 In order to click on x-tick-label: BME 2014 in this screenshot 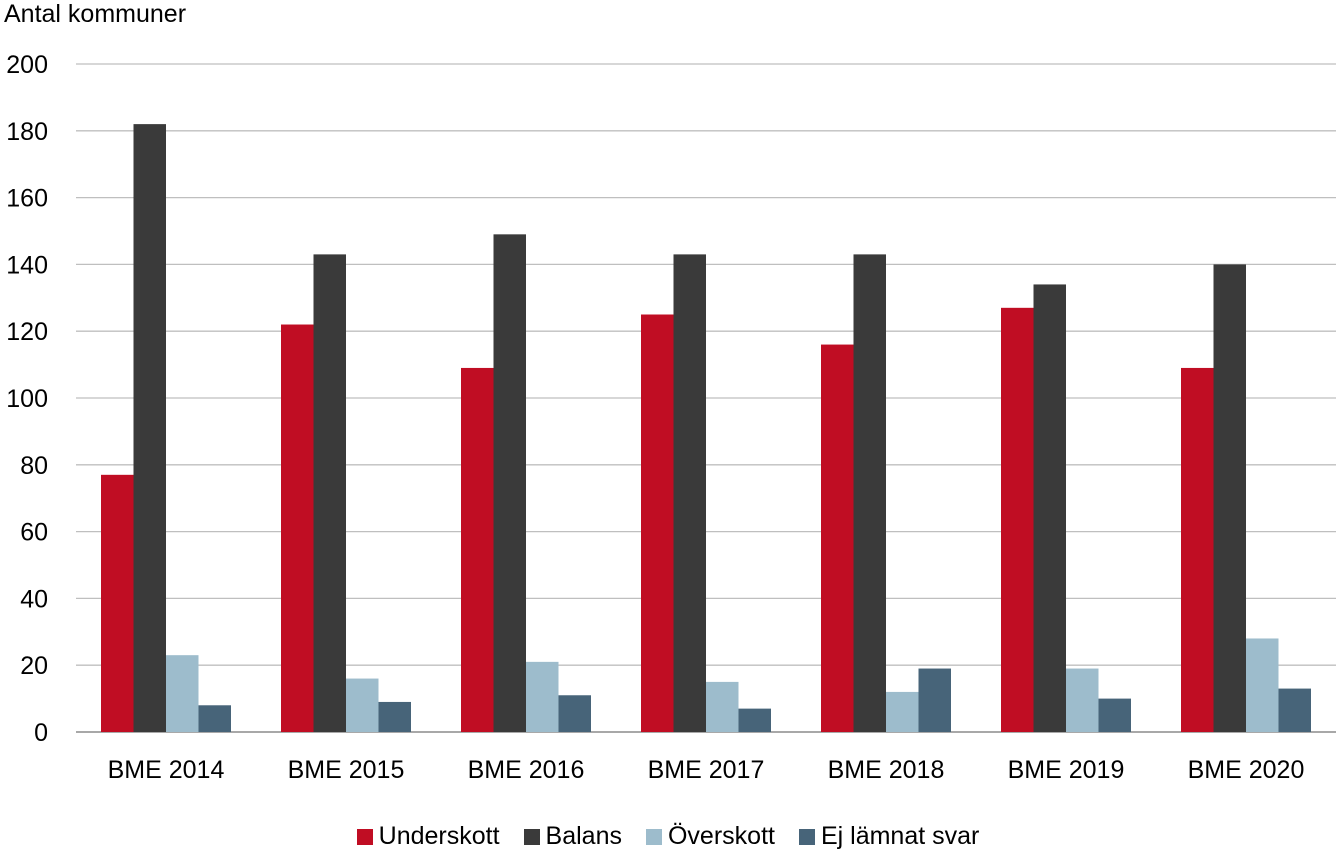, I will do `click(166, 770)`.